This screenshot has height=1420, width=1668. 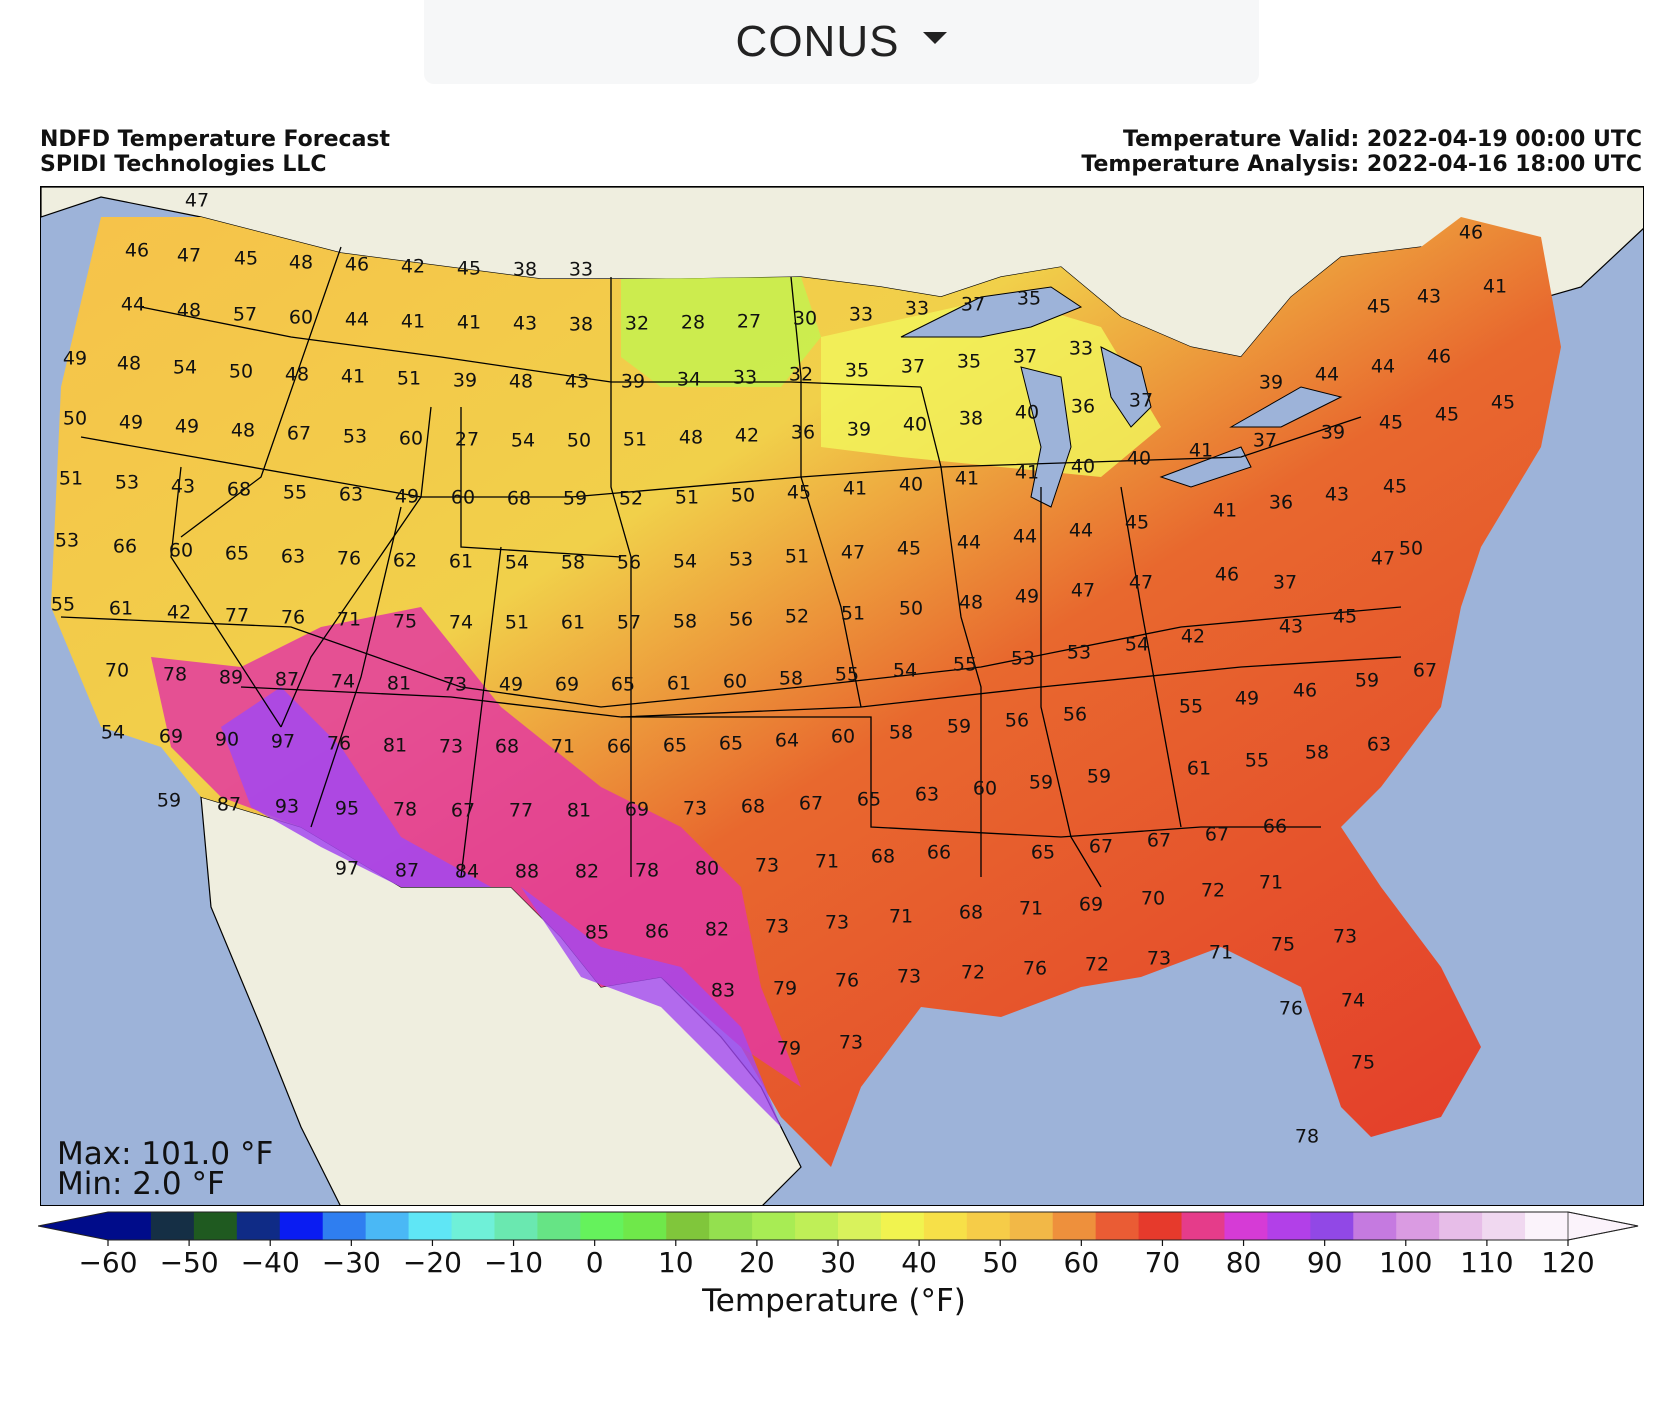 What do you see at coordinates (405, 561) in the screenshot?
I see `temperature-value-label: 62` at bounding box center [405, 561].